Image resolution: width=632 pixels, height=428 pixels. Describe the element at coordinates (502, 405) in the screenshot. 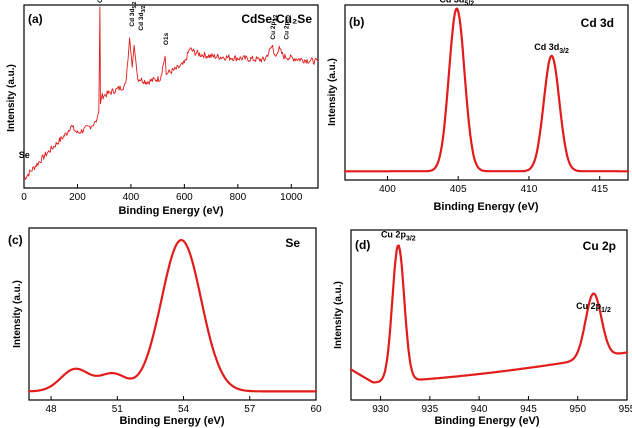

I see `panel-d-x-ticks: 930 935 940 945 950 955` at that location.